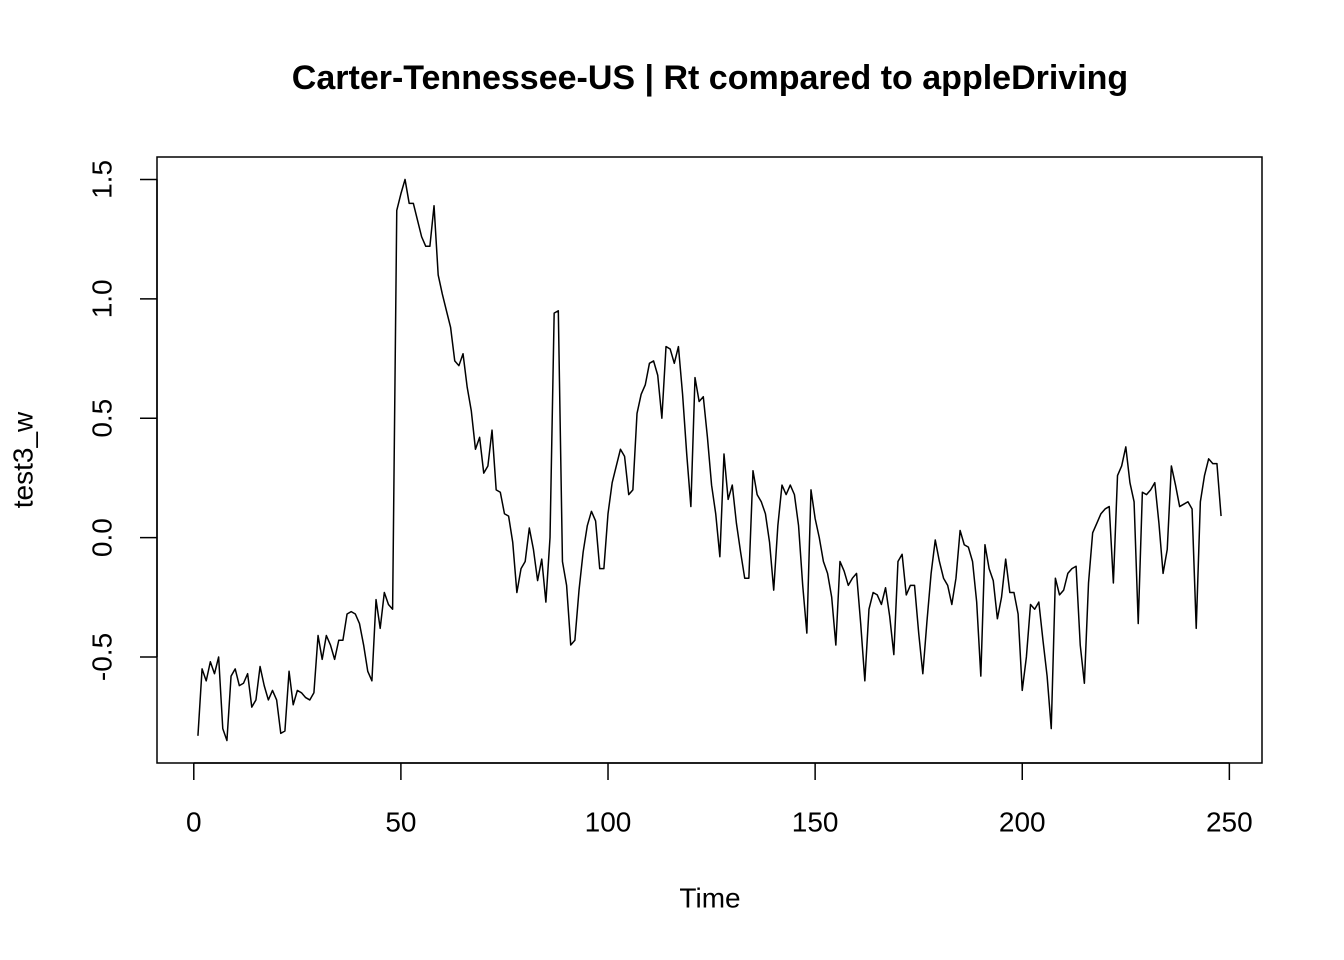 Image resolution: width=1344 pixels, height=960 pixels. What do you see at coordinates (101, 657) in the screenshot?
I see `y-tick-label: -0.5` at bounding box center [101, 657].